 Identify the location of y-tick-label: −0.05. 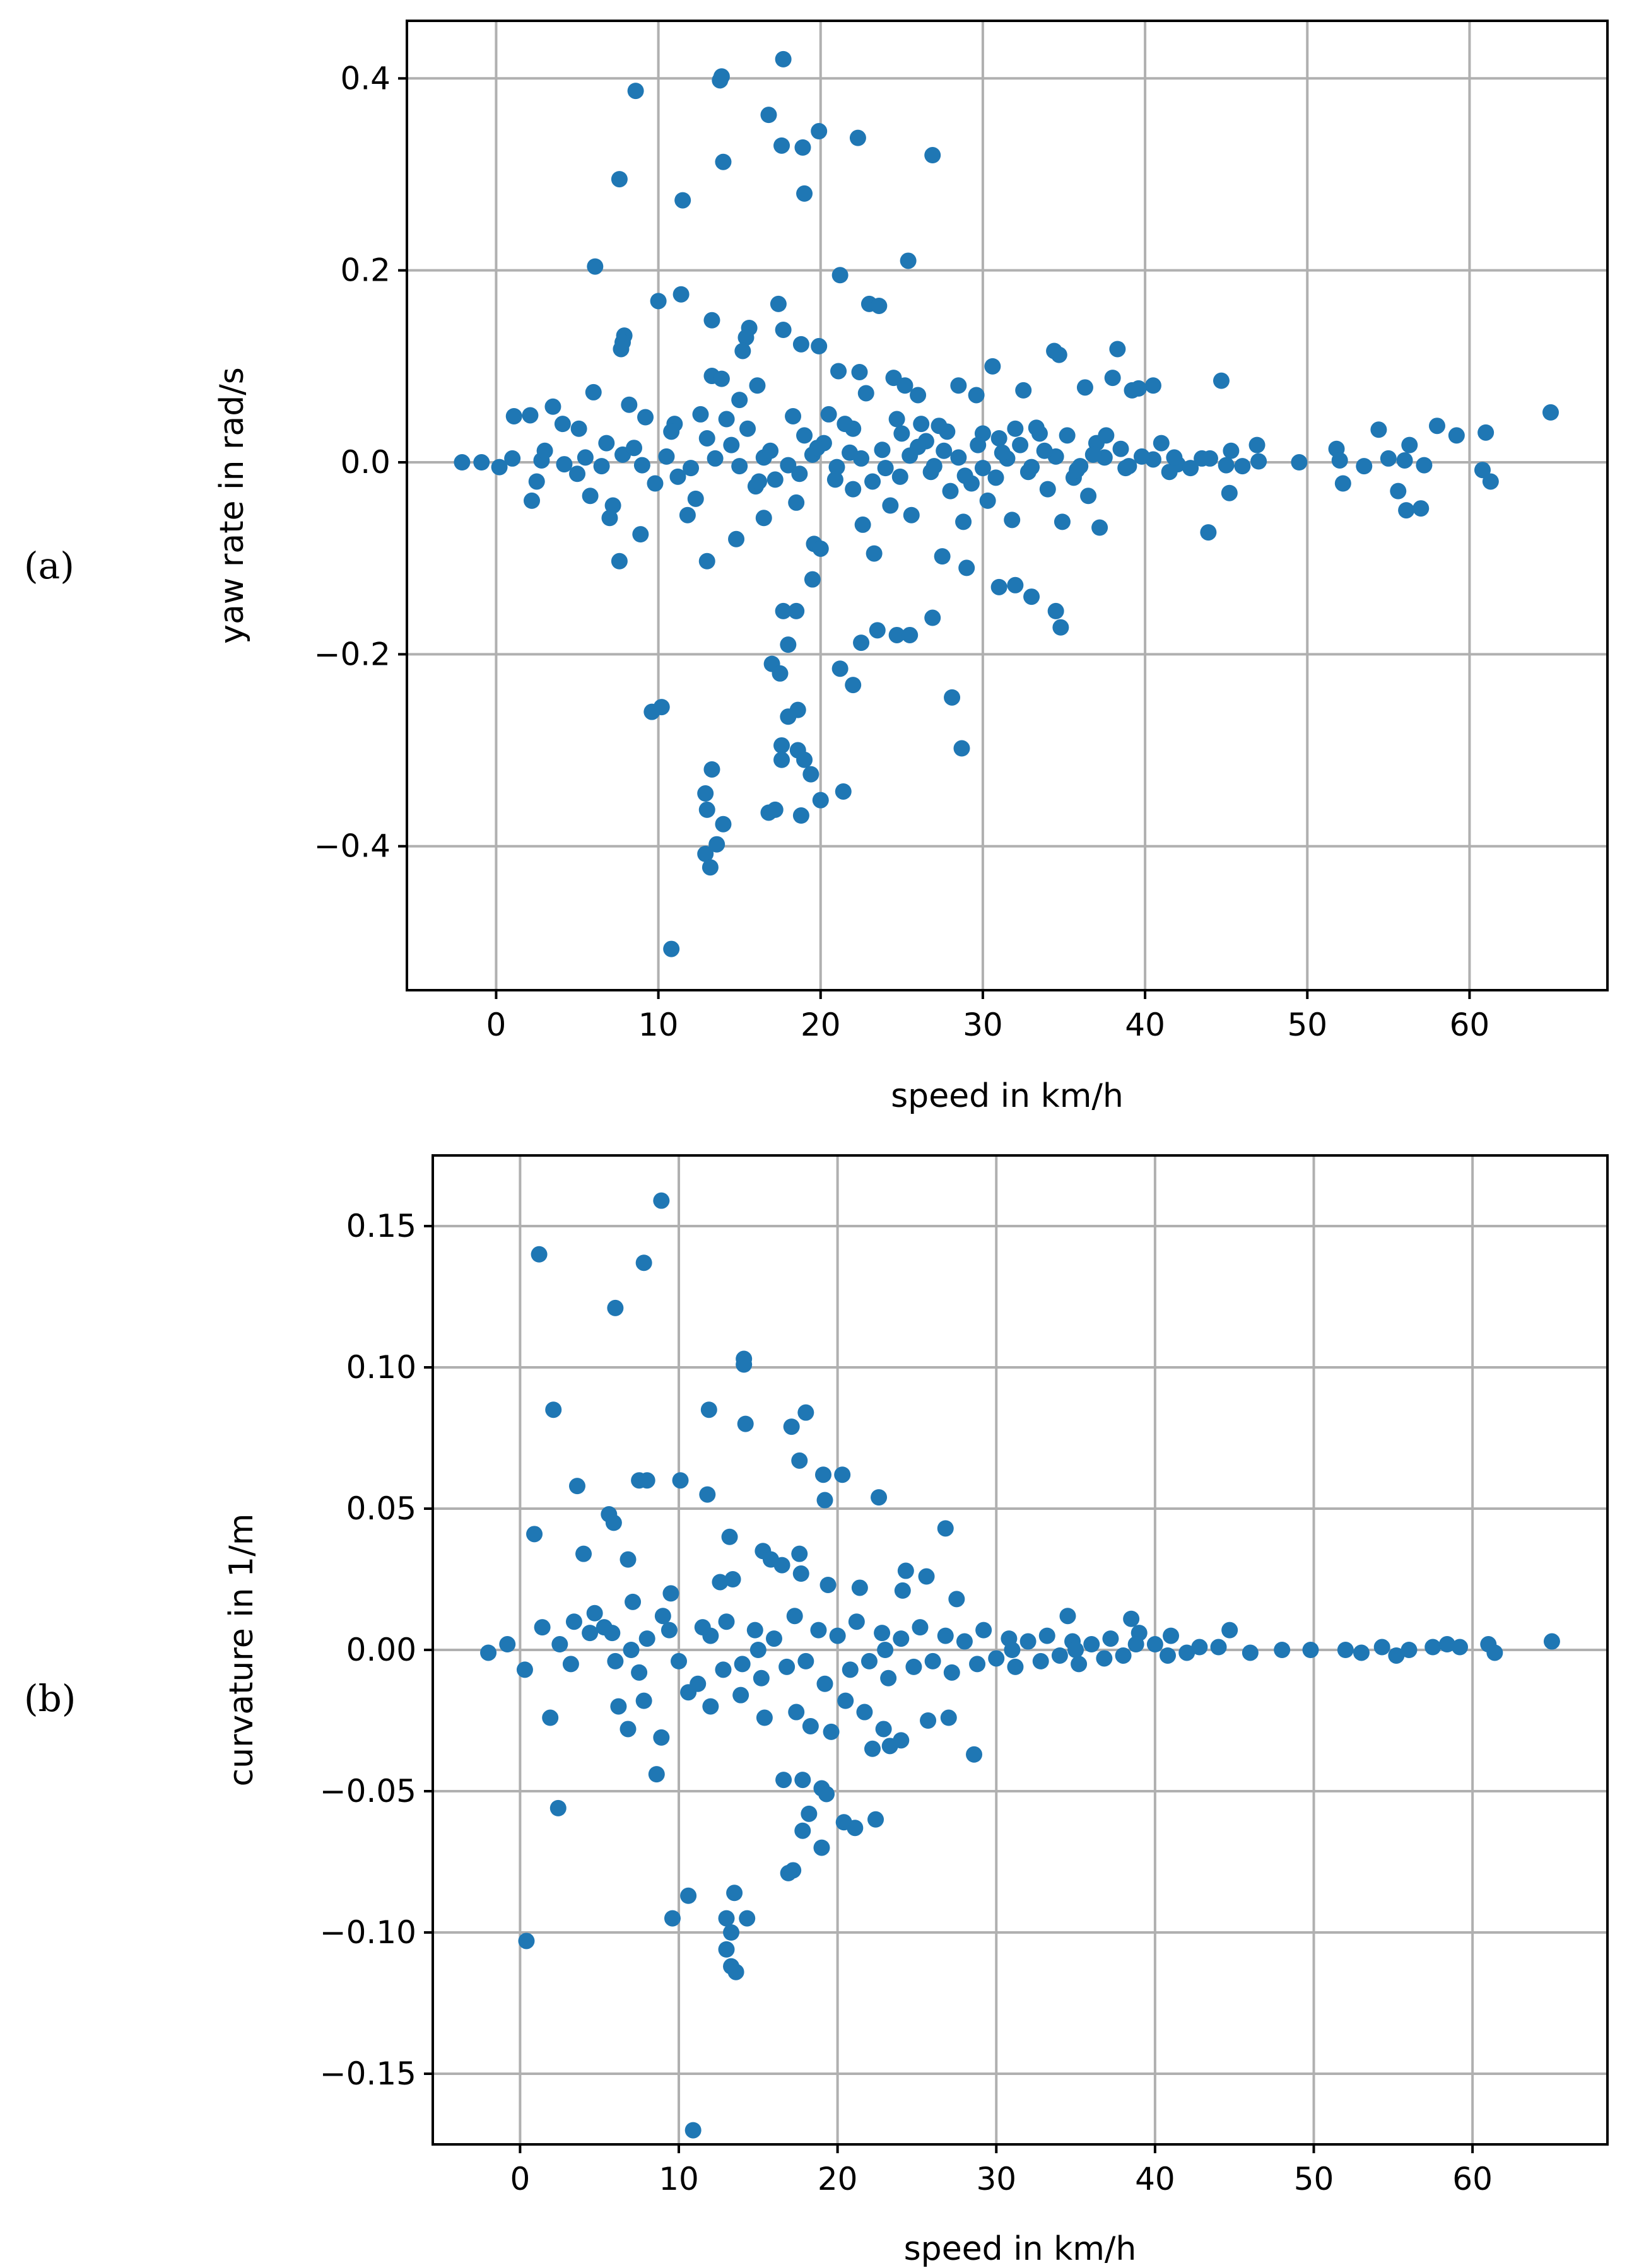
(368, 1791).